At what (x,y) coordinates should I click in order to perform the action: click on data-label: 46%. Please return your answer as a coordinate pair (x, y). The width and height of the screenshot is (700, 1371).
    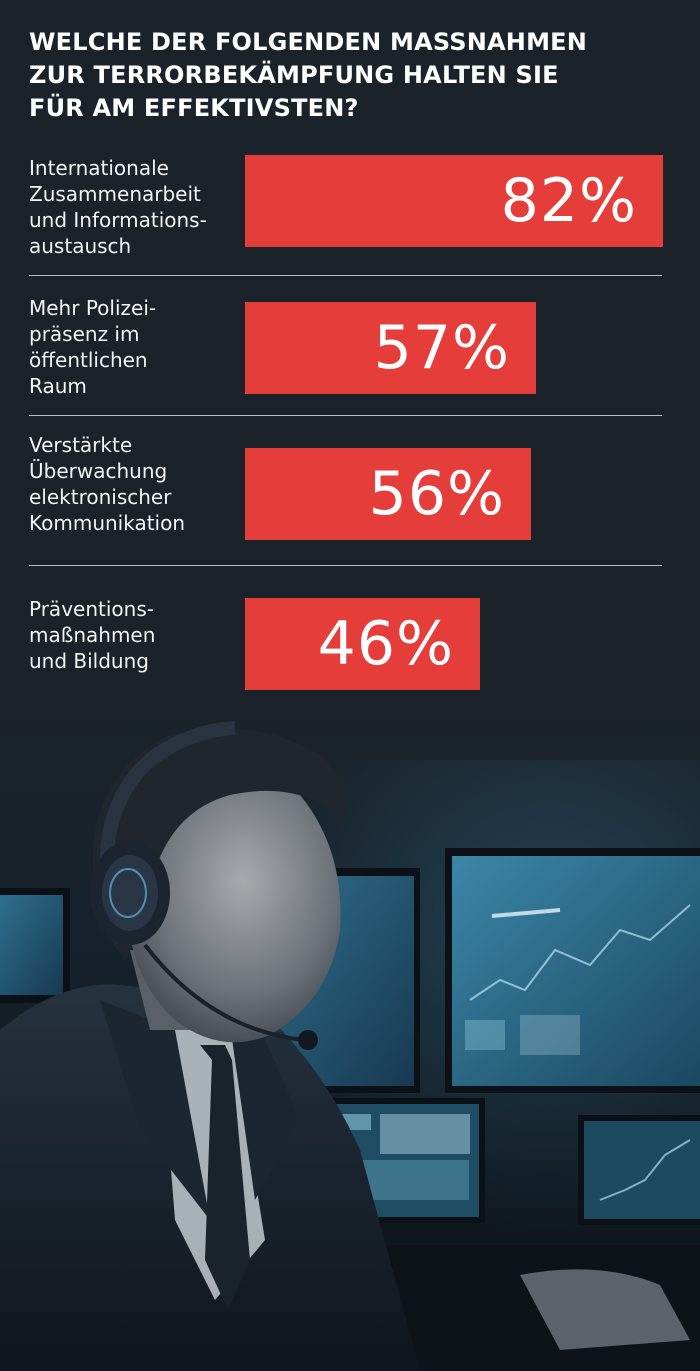
    Looking at the image, I should click on (385, 644).